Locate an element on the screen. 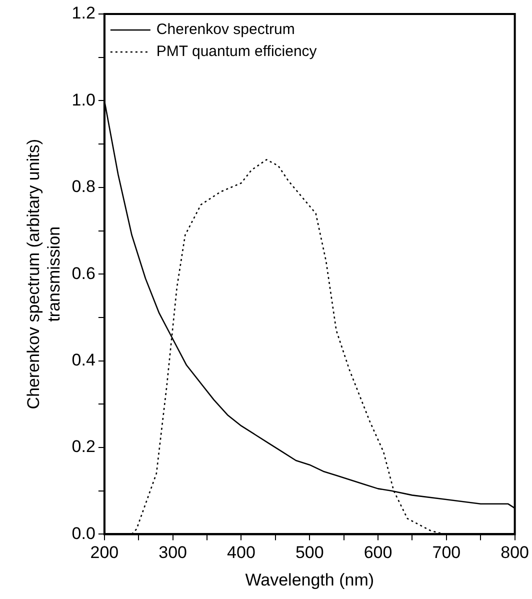 The height and width of the screenshot is (599, 532). y-tick-label: 0.4 is located at coordinates (84, 360).